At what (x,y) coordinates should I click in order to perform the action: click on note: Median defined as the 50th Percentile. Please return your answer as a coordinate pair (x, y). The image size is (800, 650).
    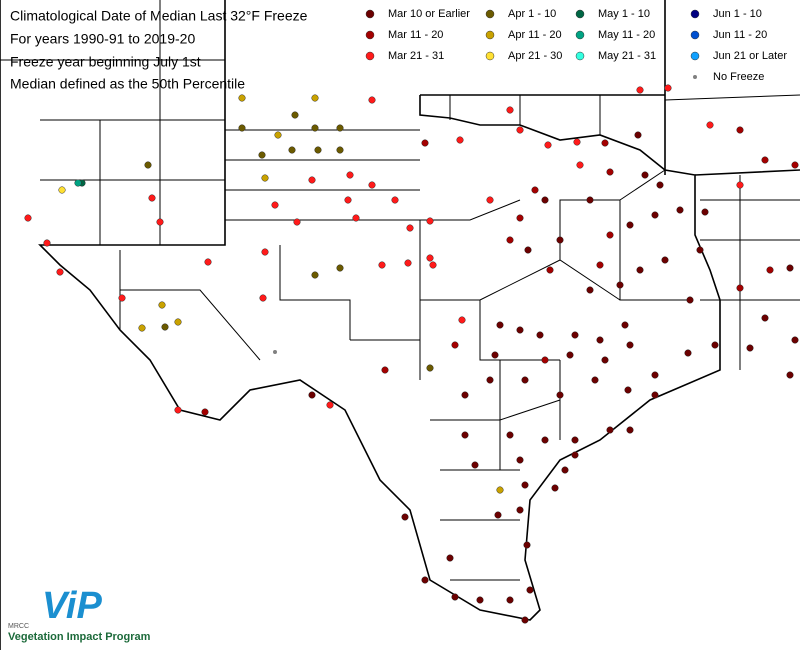
    Looking at the image, I should click on (127, 84).